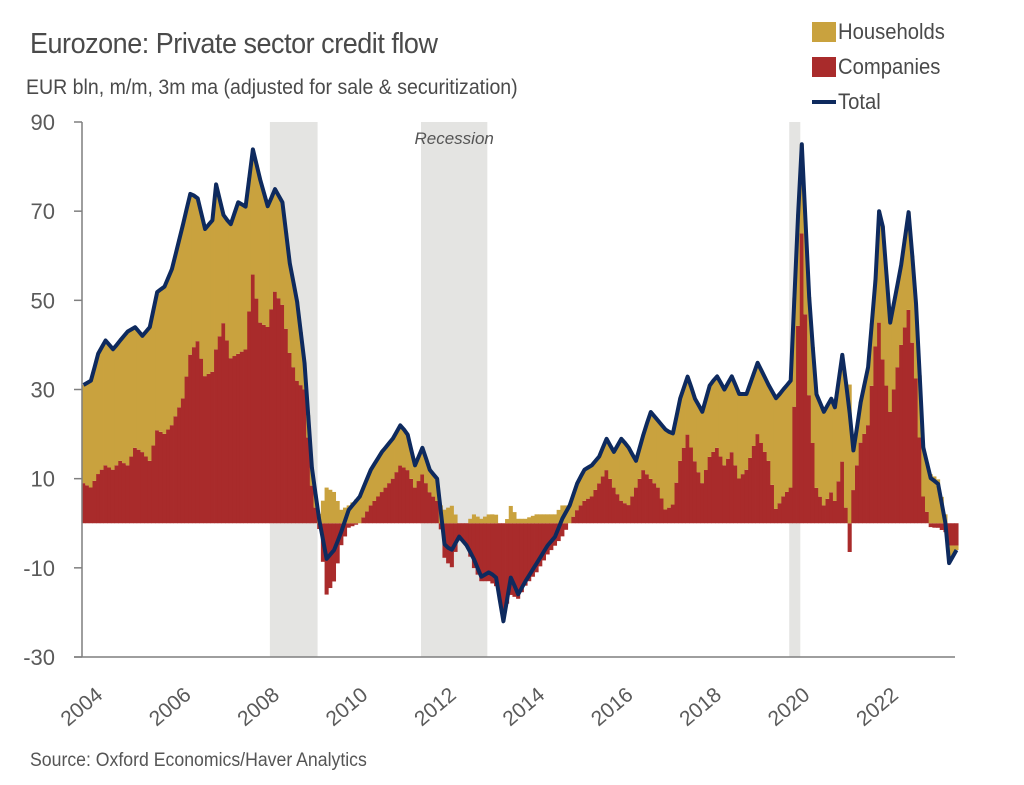  Describe the element at coordinates (43, 479) in the screenshot. I see `y-tick-label: 10` at that location.